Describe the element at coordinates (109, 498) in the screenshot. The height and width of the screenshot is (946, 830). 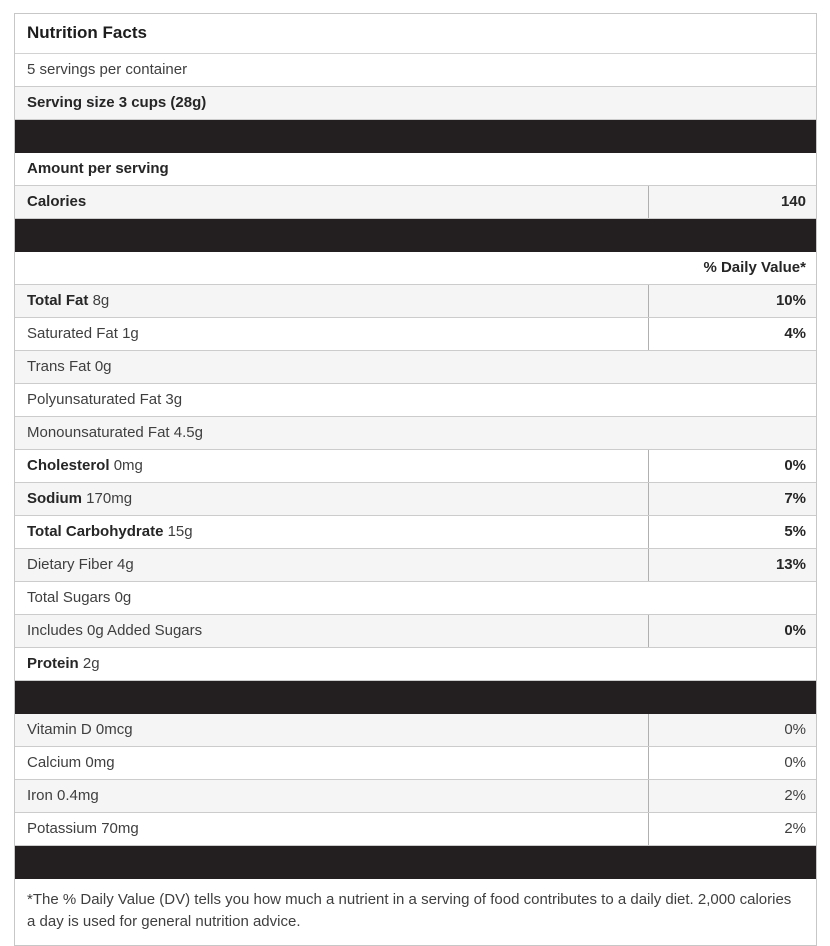
I see `nutrient-amount: 170mg` at that location.